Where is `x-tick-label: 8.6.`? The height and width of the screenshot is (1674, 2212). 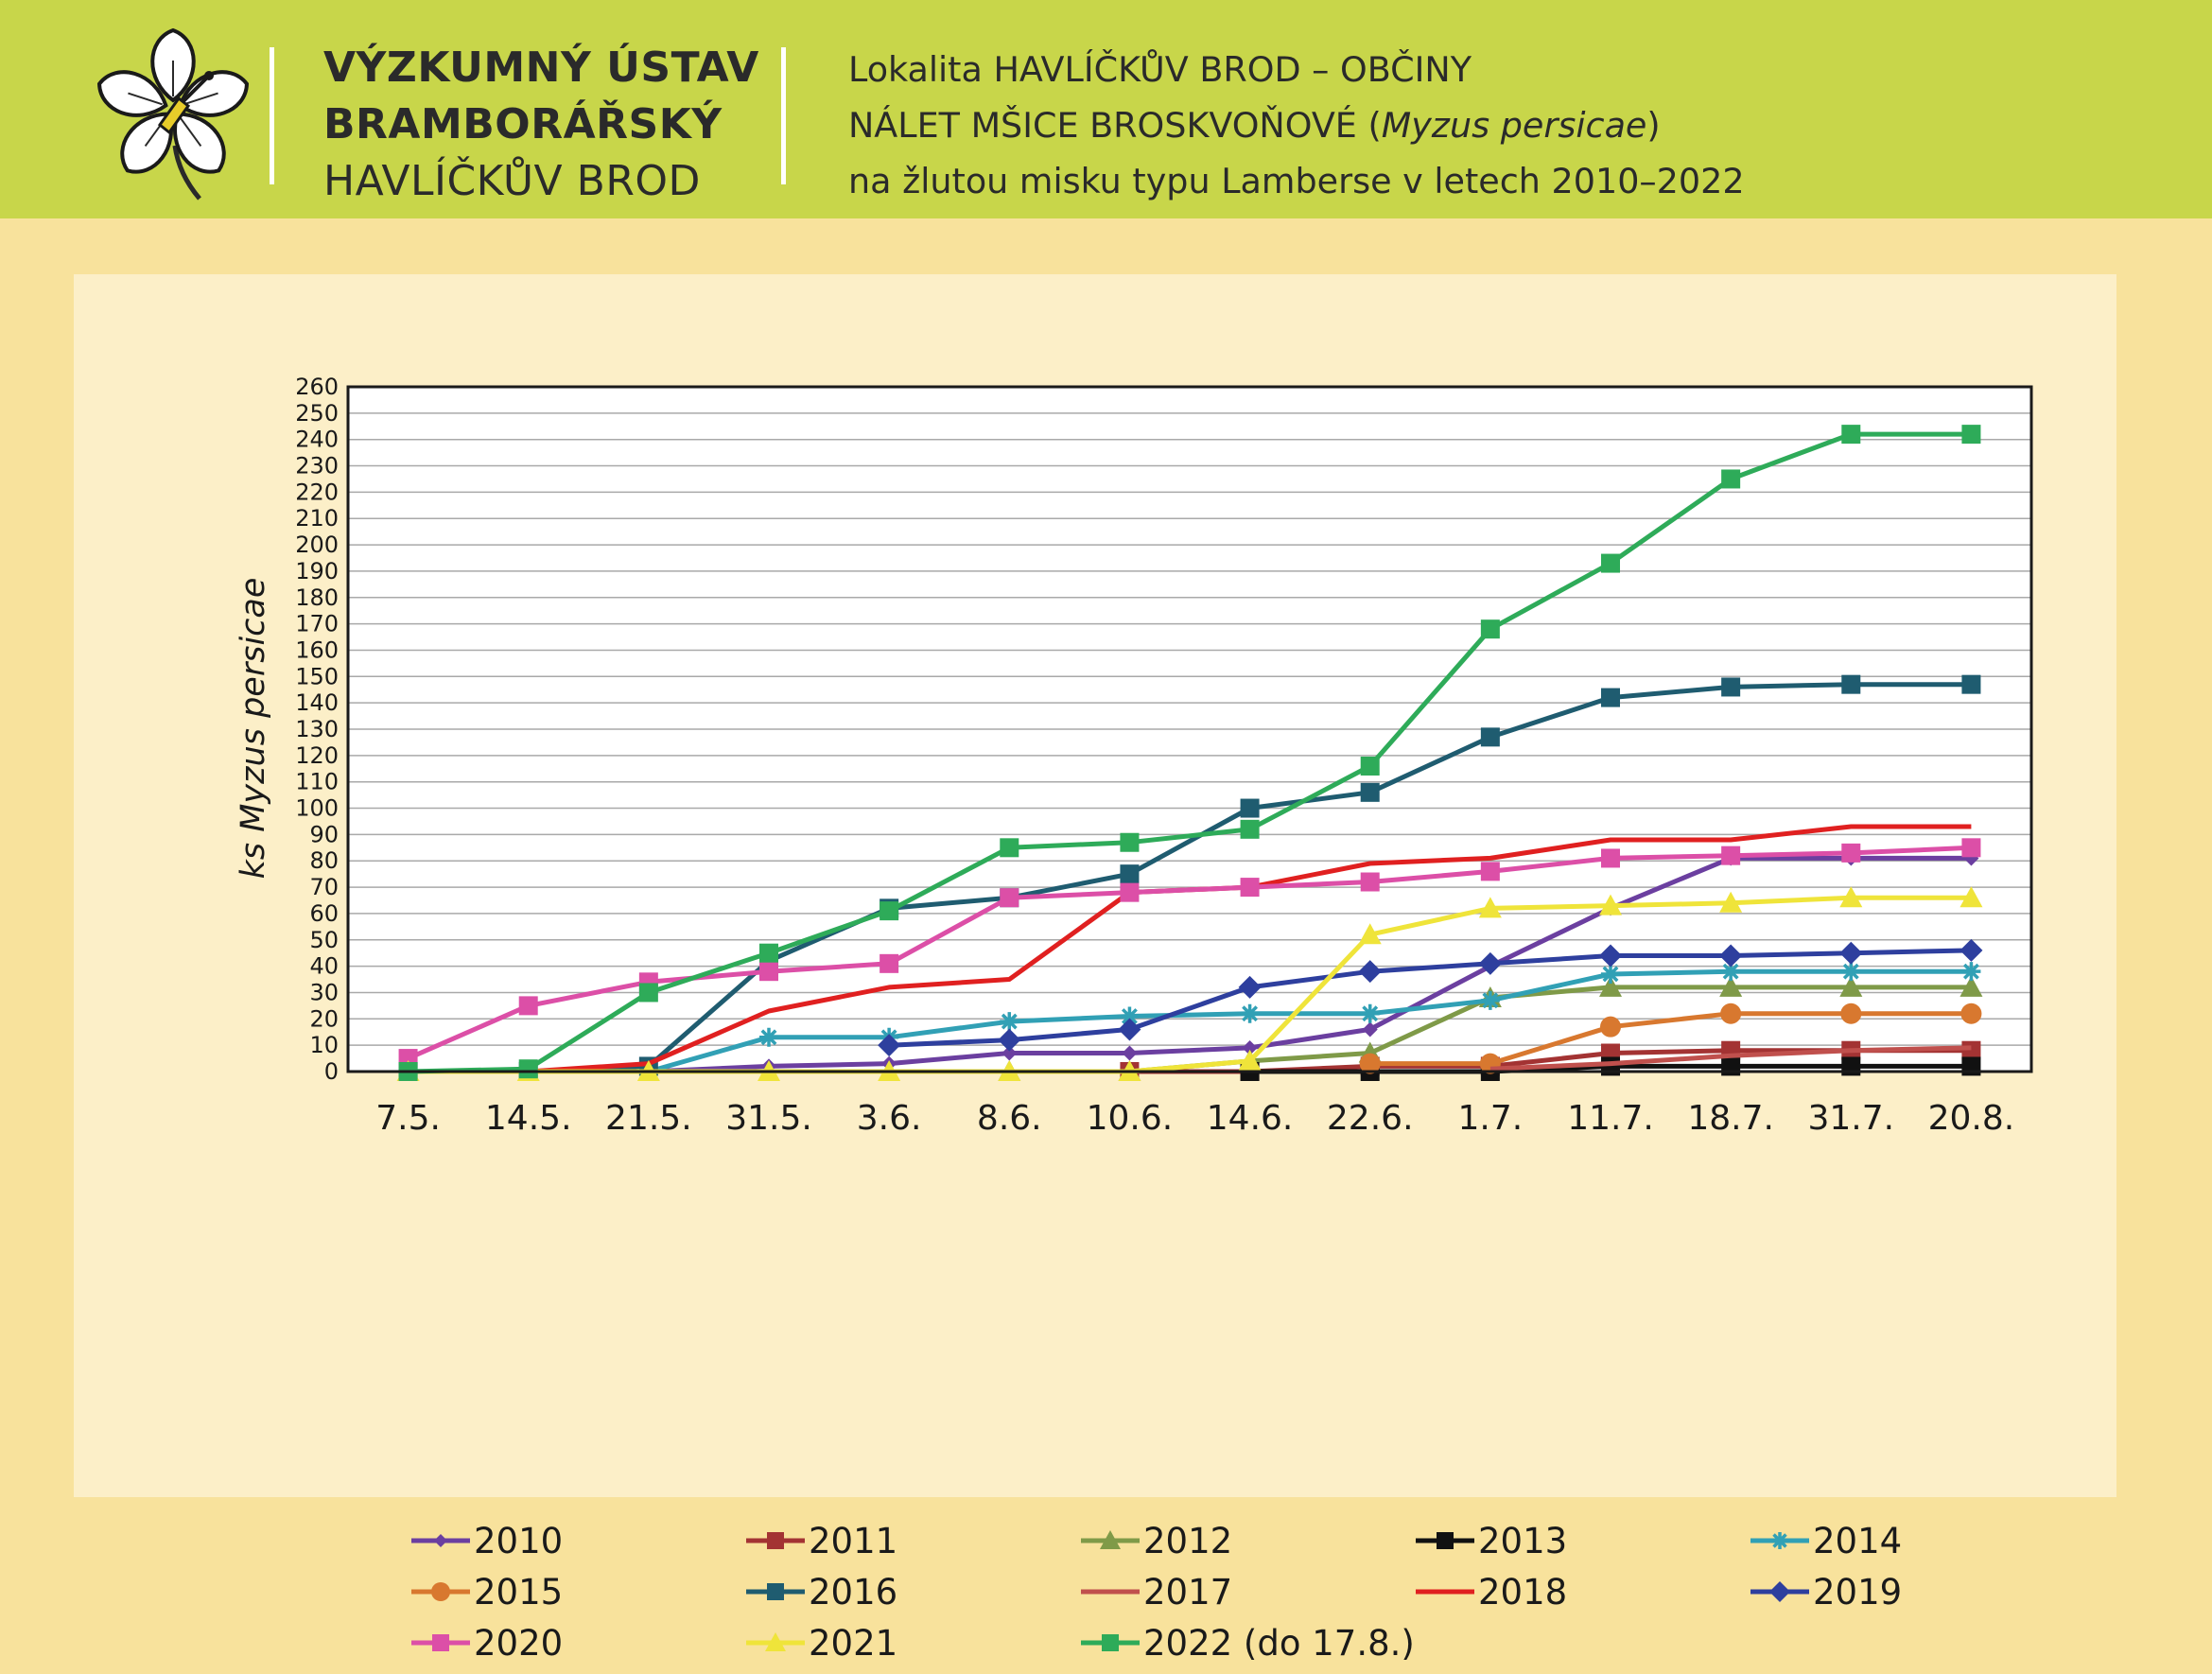 x-tick-label: 8.6. is located at coordinates (1009, 1119).